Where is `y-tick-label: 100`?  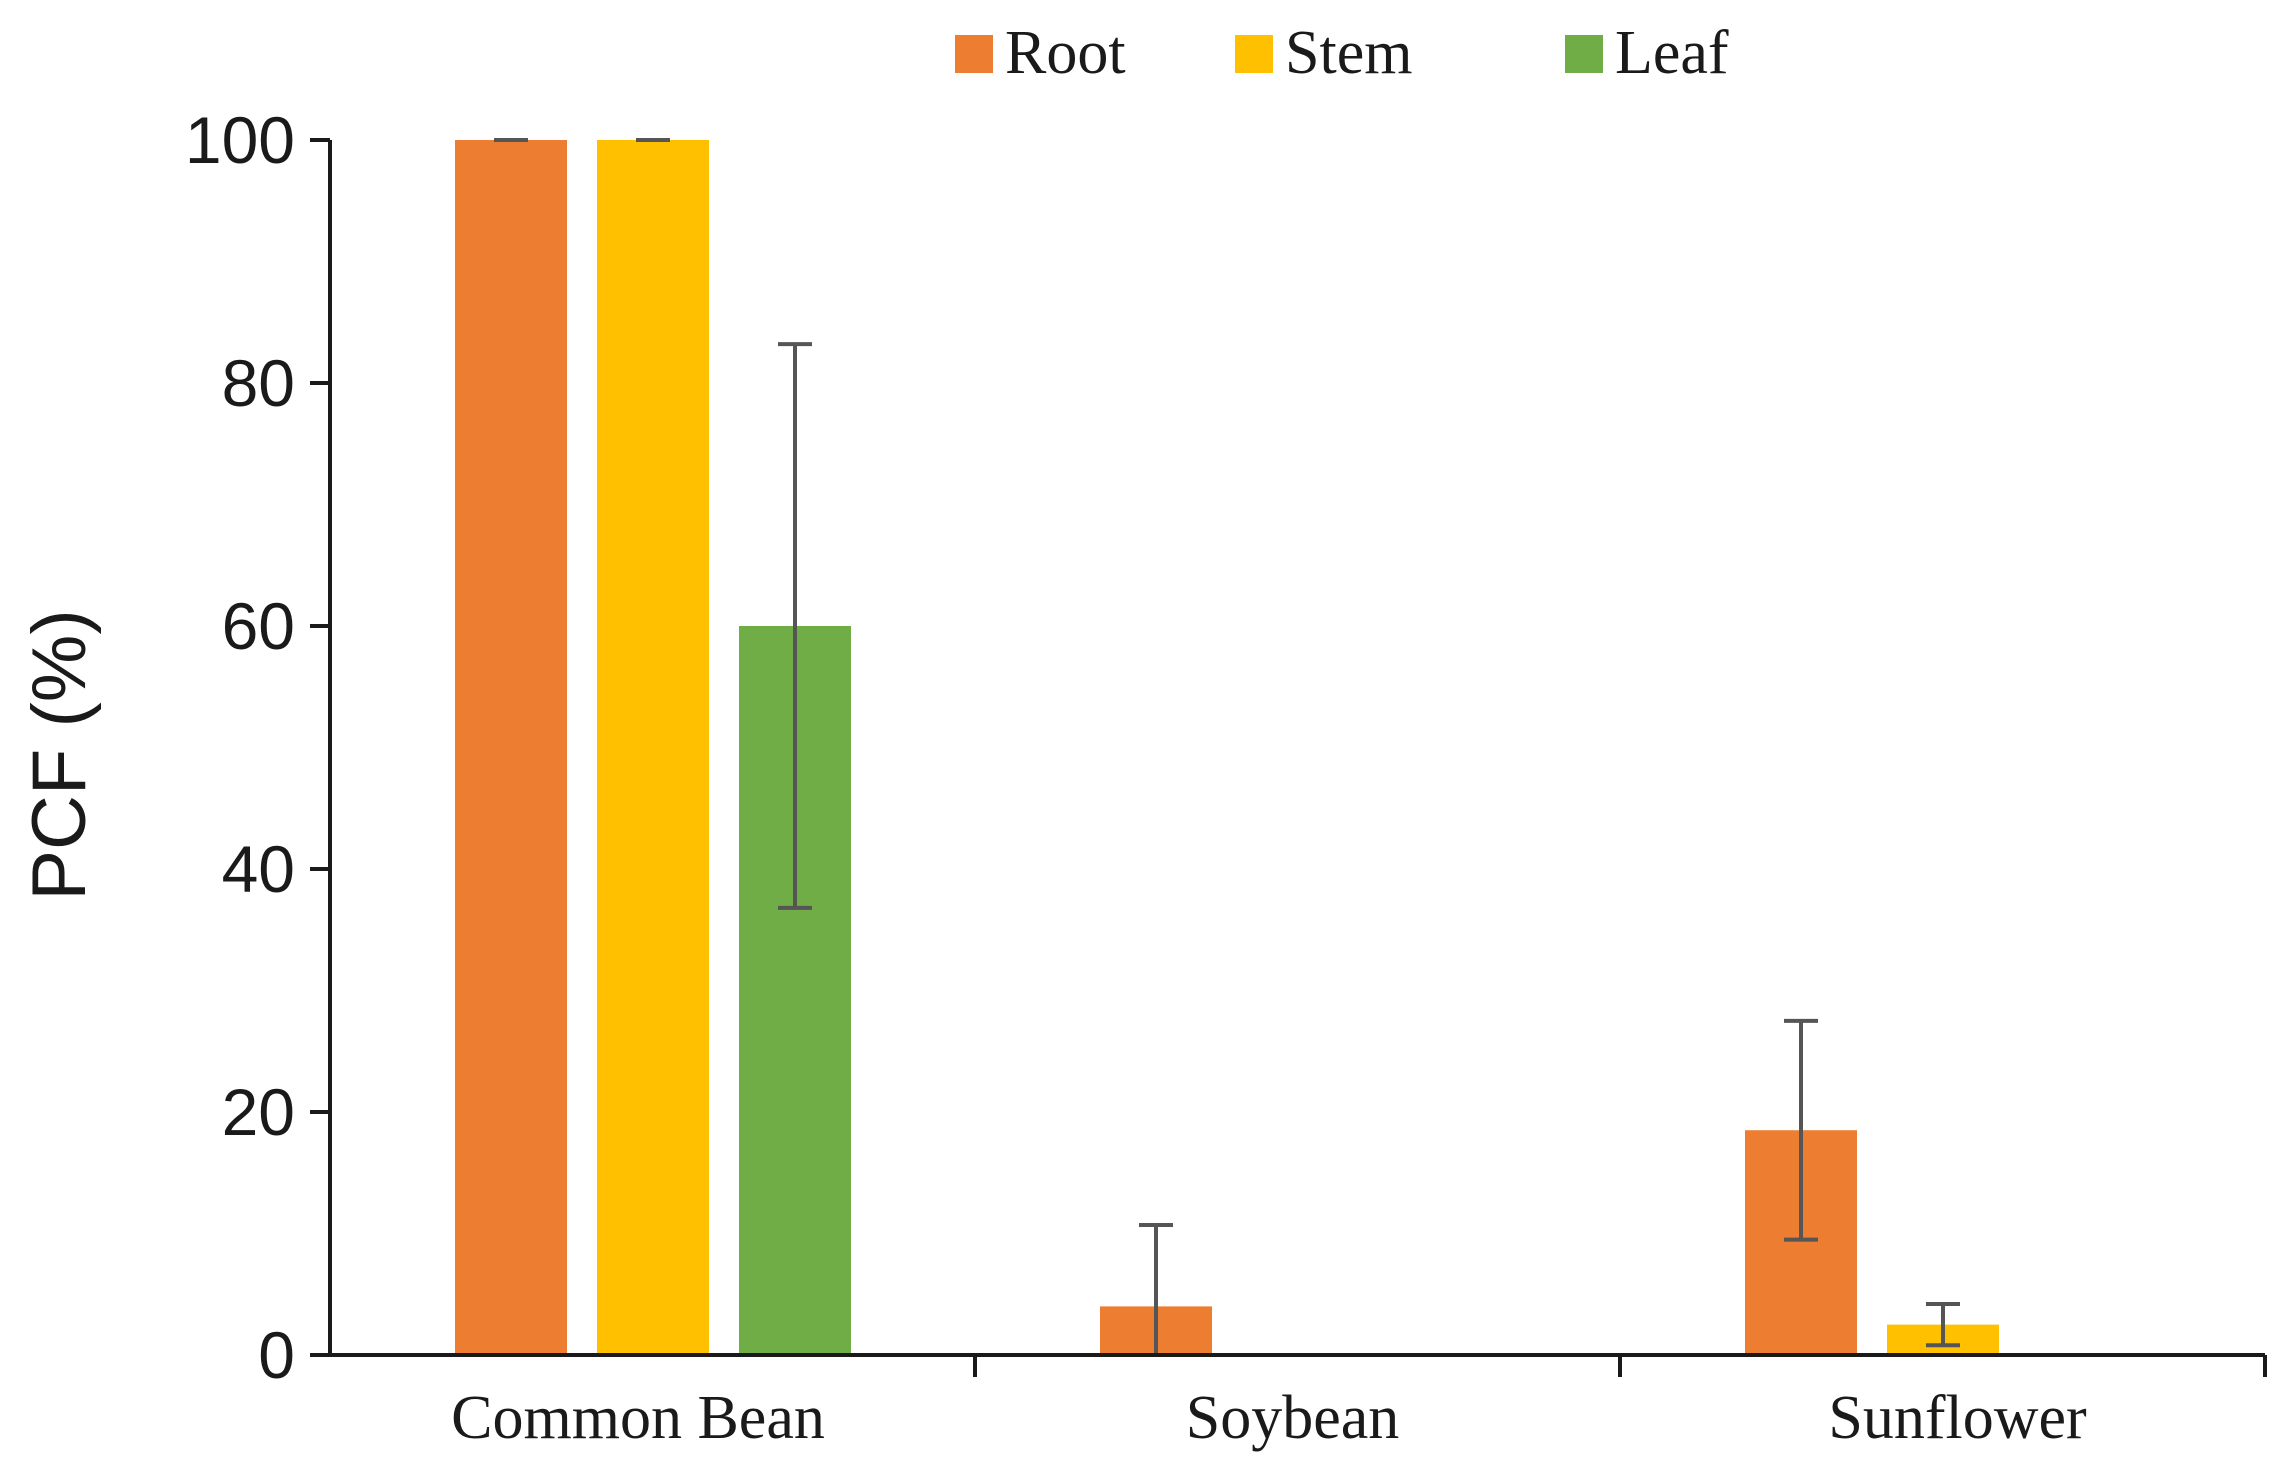 y-tick-label: 100 is located at coordinates (240, 140).